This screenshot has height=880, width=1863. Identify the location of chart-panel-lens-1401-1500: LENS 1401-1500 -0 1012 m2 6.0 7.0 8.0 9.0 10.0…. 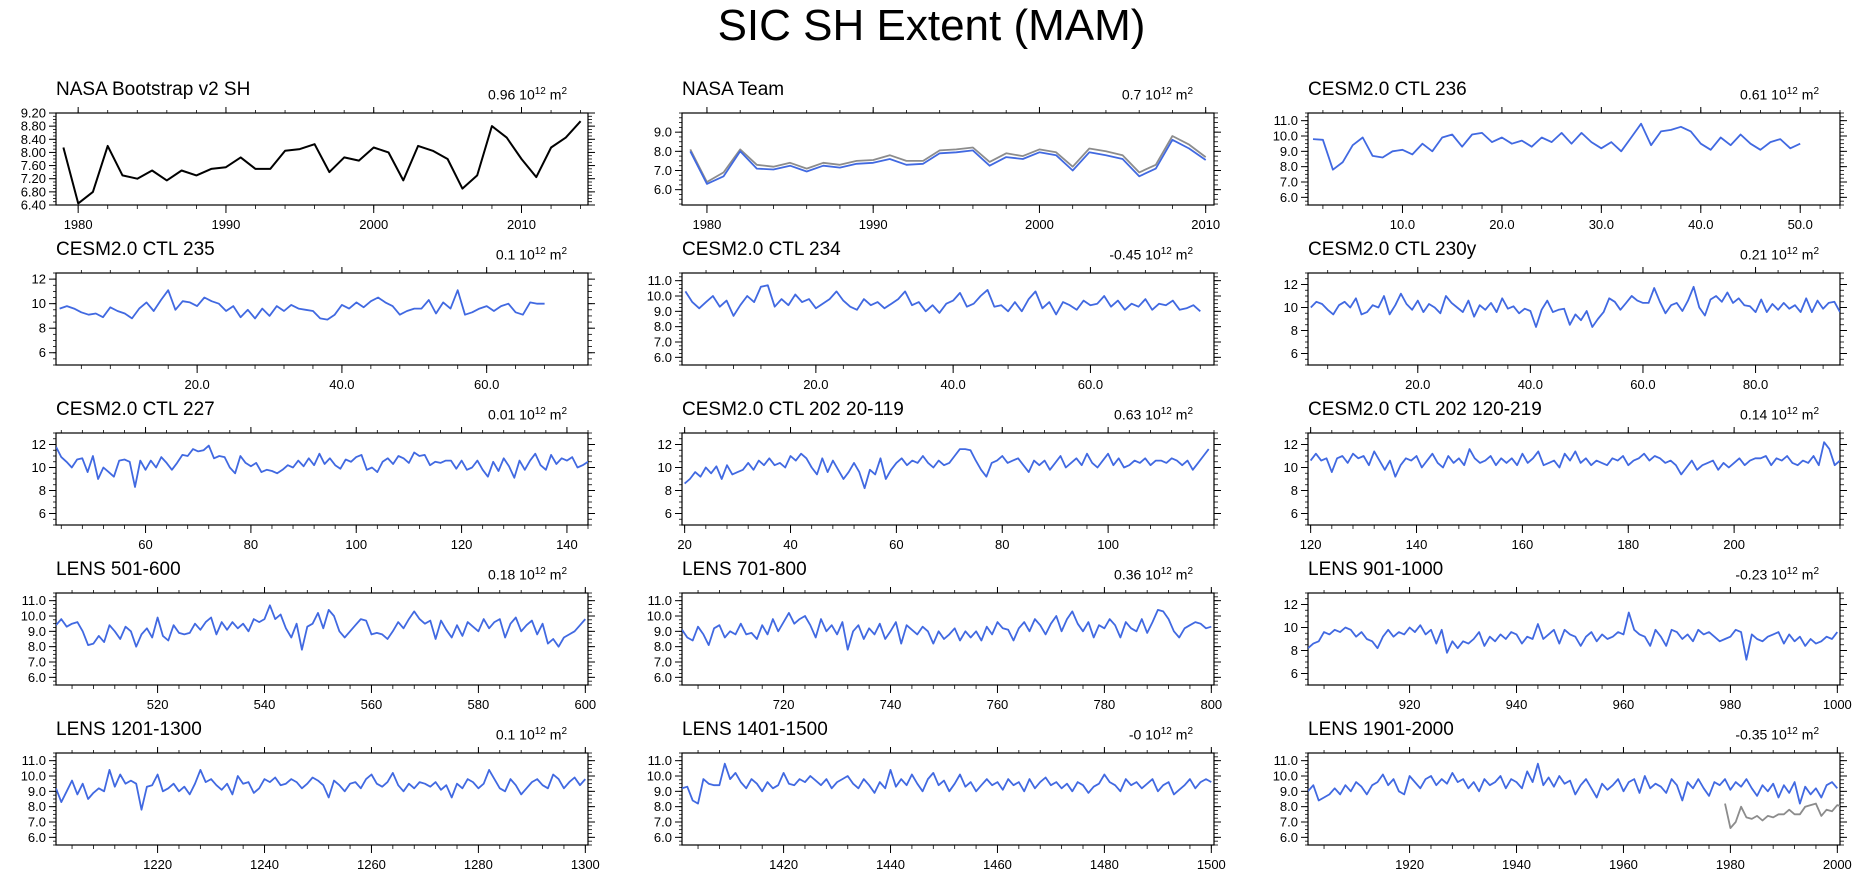
(926, 795).